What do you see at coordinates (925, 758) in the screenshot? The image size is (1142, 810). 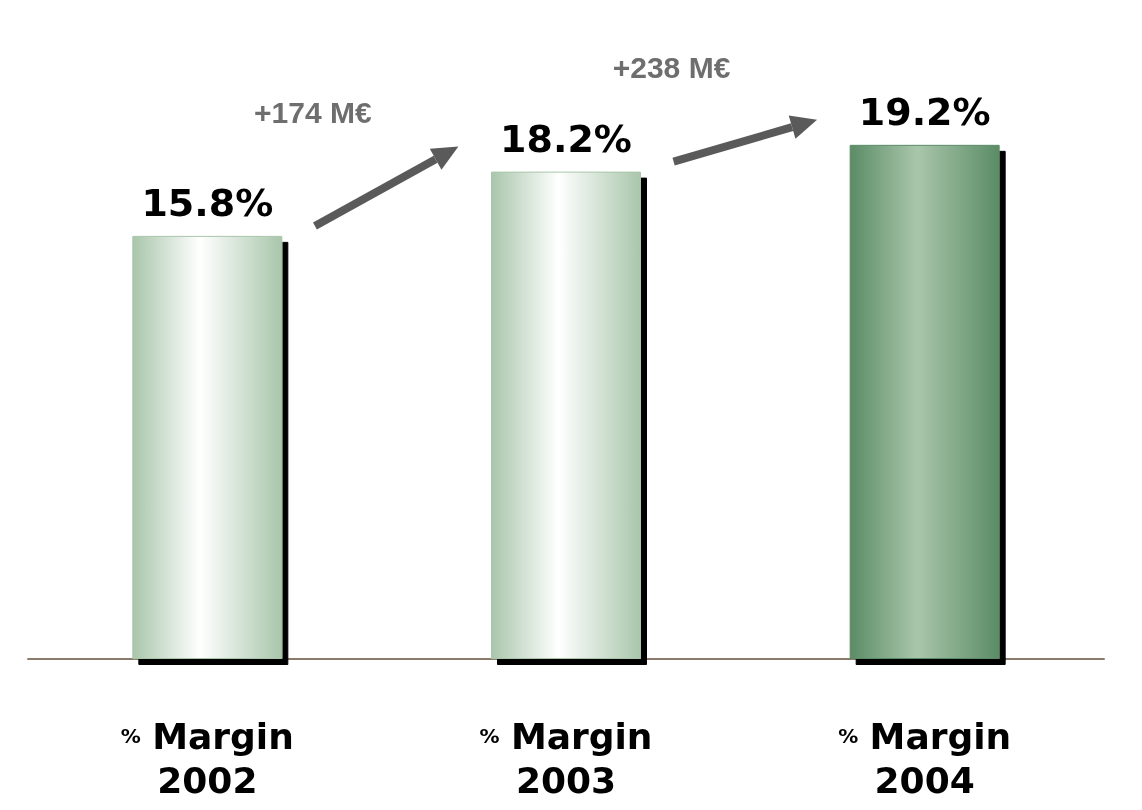 I see `x-tick-label: % Margin 2004` at bounding box center [925, 758].